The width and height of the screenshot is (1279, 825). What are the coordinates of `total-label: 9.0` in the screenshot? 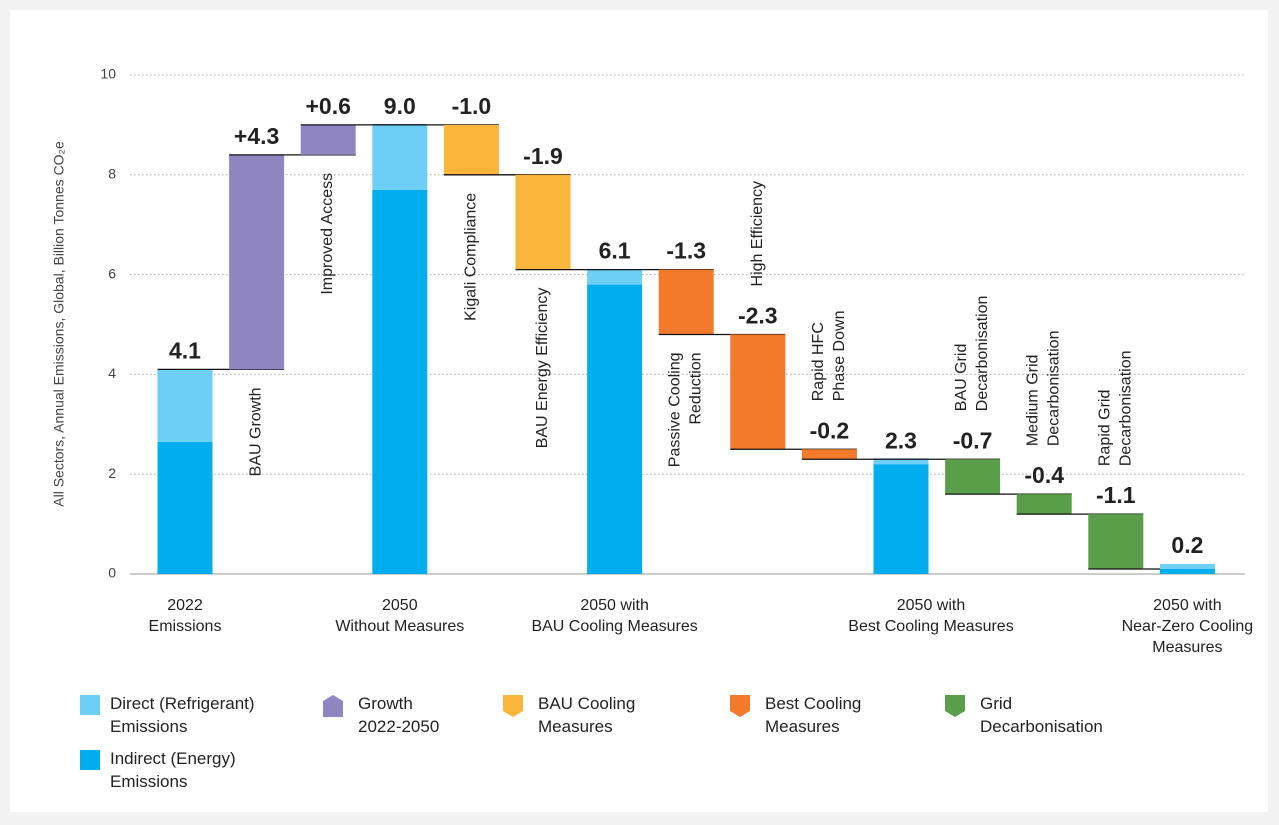 It's located at (400, 106).